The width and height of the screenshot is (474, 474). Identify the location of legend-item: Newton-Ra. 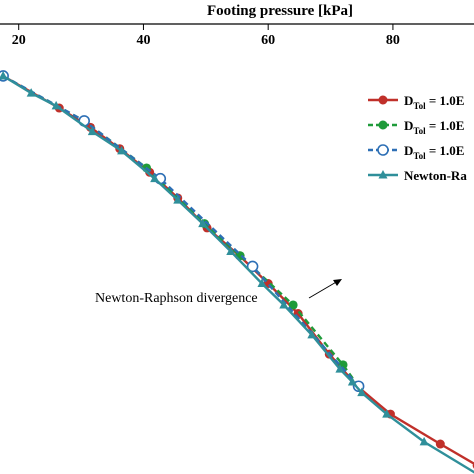
(417, 175).